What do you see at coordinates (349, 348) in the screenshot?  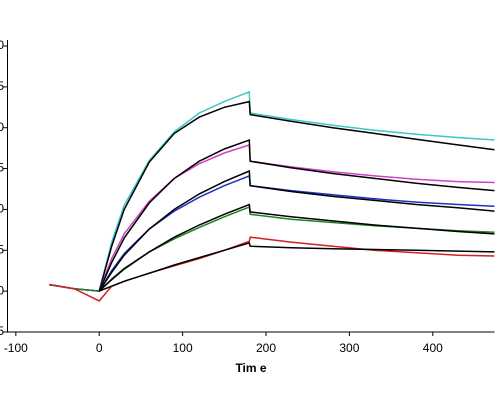 I see `x-tick-label: 300` at bounding box center [349, 348].